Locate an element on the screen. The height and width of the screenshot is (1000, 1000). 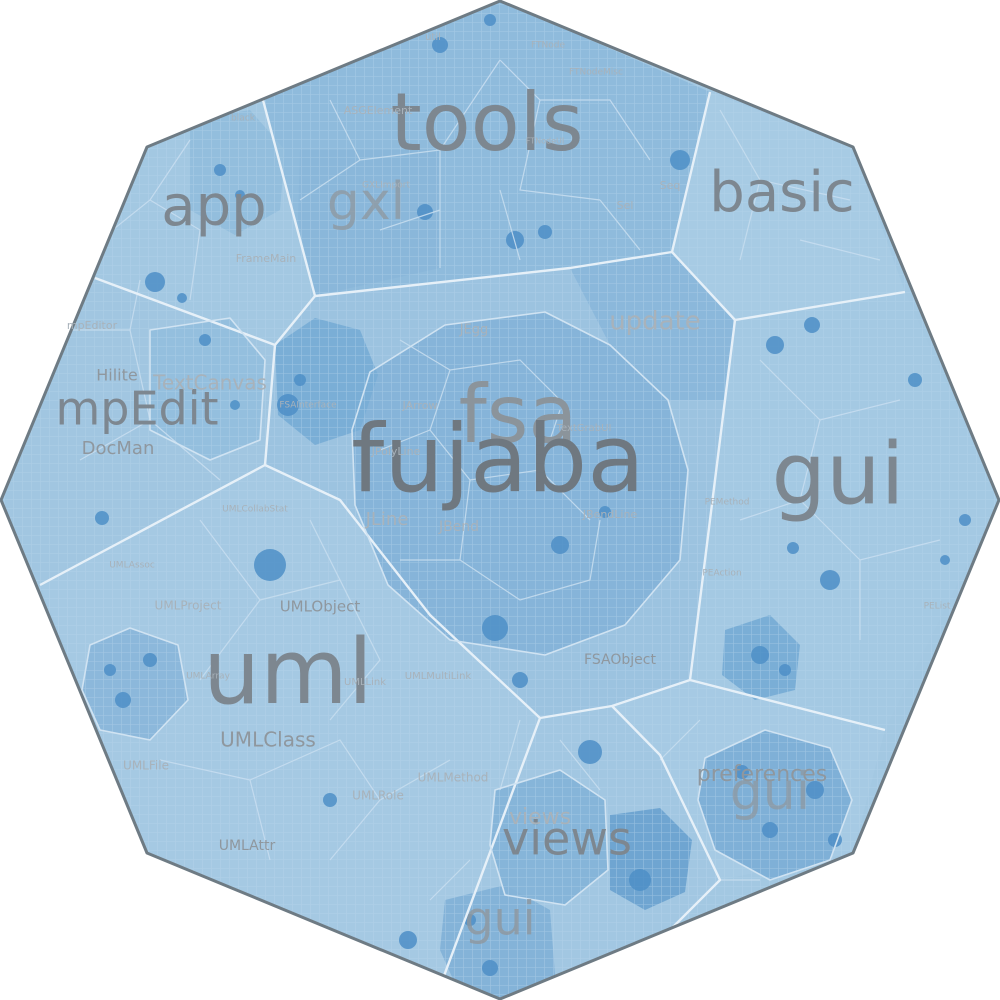
label-pe-list: PEList is located at coordinates (937, 607).